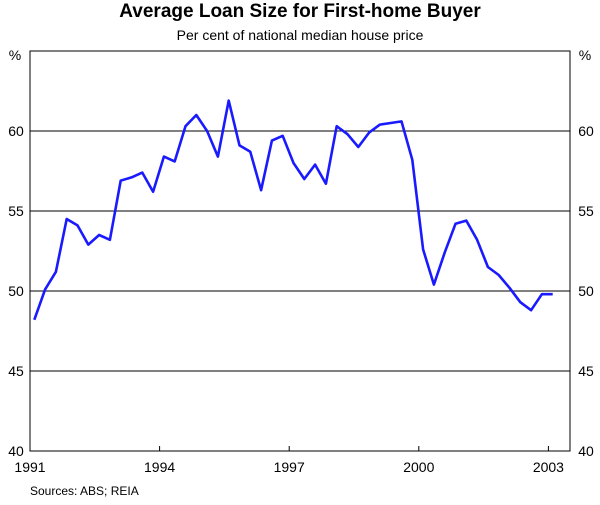 Image resolution: width=600 pixels, height=505 pixels. Describe the element at coordinates (16, 131) in the screenshot. I see `y-tick-label-left: 60` at that location.